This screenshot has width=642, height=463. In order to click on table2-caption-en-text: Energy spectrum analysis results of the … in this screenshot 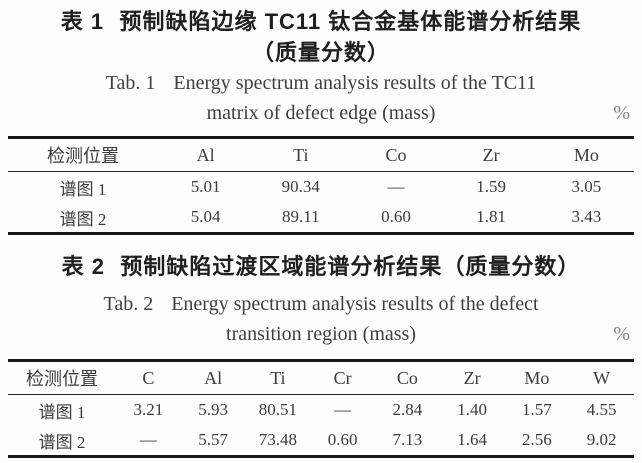, I will do `click(355, 304)`.